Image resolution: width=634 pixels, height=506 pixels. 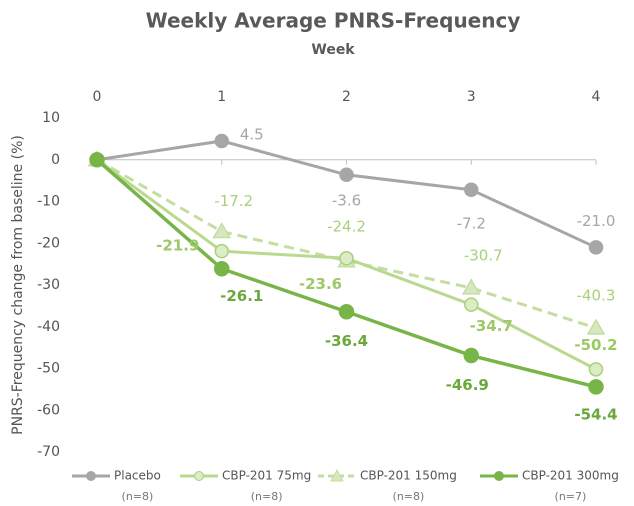 What do you see at coordinates (18, 285) in the screenshot?
I see `y-axis-label: PNRS-Frequency change from baseline (%)` at bounding box center [18, 285].